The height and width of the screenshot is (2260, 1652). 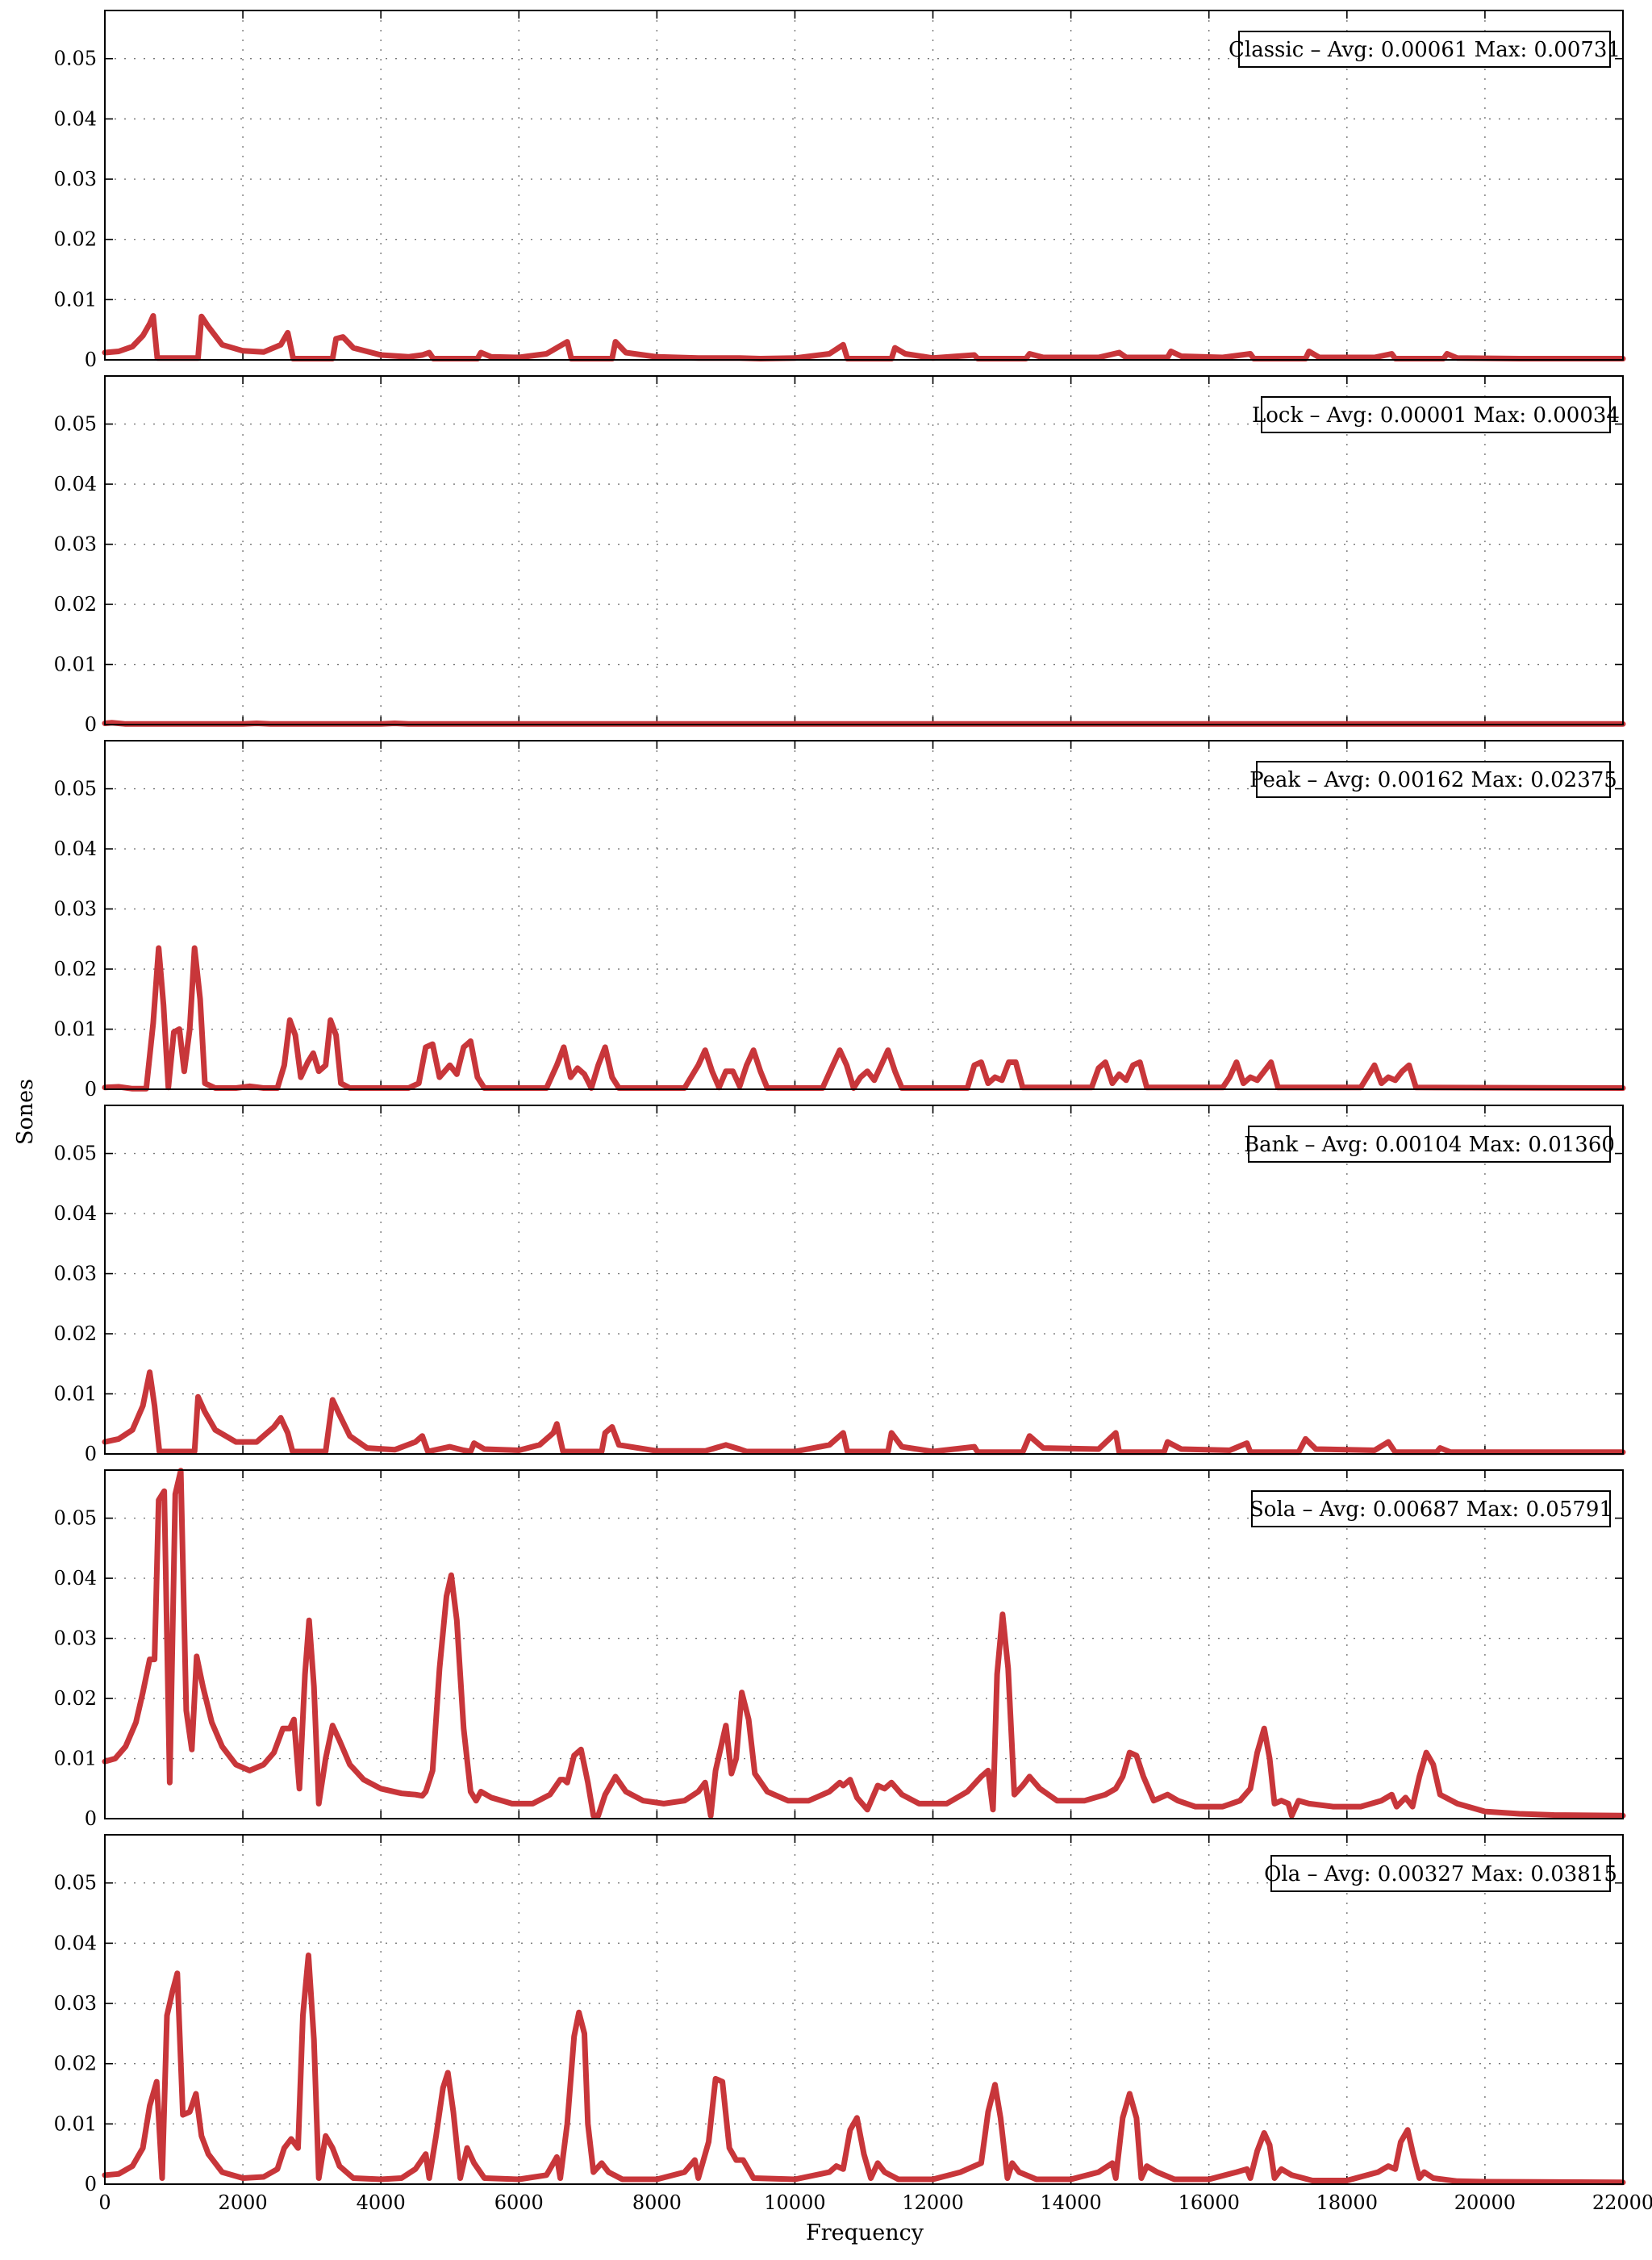 I want to click on x-tick-label: 0, so click(x=105, y=2202).